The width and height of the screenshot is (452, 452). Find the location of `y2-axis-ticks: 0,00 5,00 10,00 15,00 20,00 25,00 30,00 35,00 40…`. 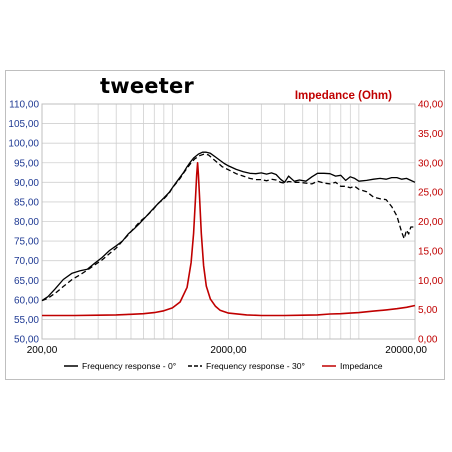

y2-axis-ticks: 0,00 5,00 10,00 15,00 20,00 25,00 30,00 35,00 40… is located at coordinates (430, 223).